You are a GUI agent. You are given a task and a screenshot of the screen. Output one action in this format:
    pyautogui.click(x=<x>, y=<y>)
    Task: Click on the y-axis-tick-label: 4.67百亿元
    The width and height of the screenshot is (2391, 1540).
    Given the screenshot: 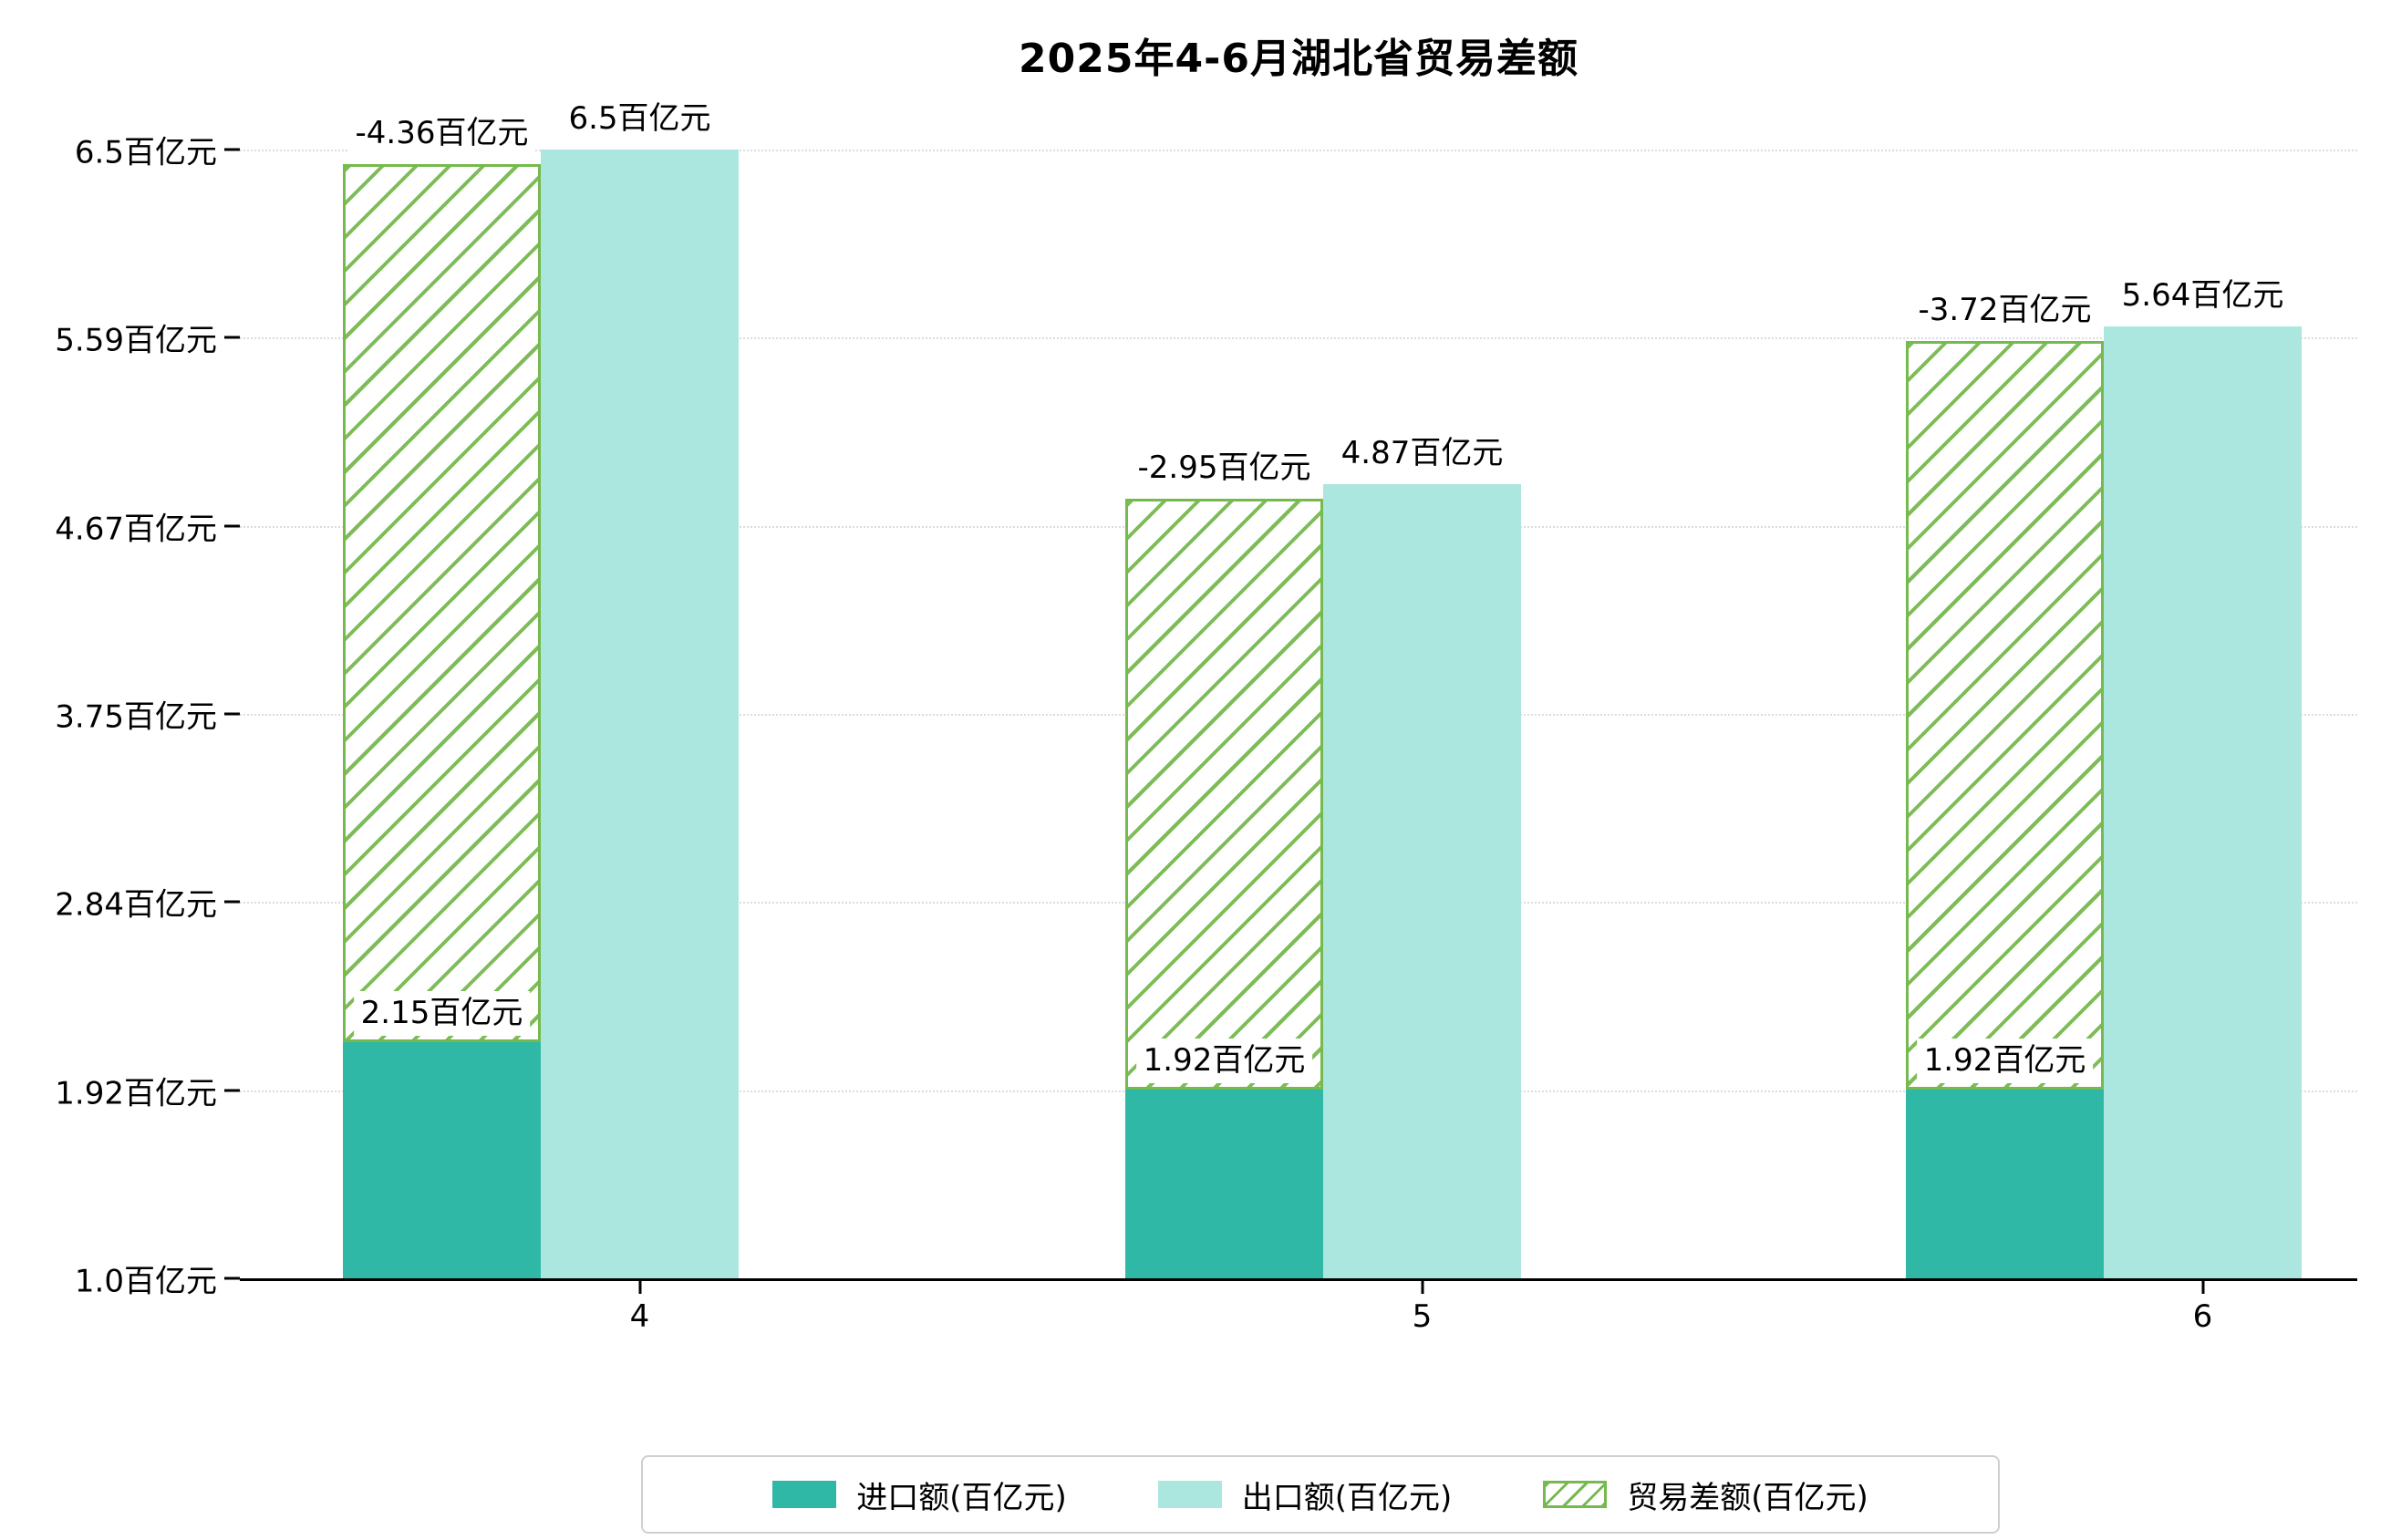 What is the action you would take?
    pyautogui.click(x=136, y=529)
    